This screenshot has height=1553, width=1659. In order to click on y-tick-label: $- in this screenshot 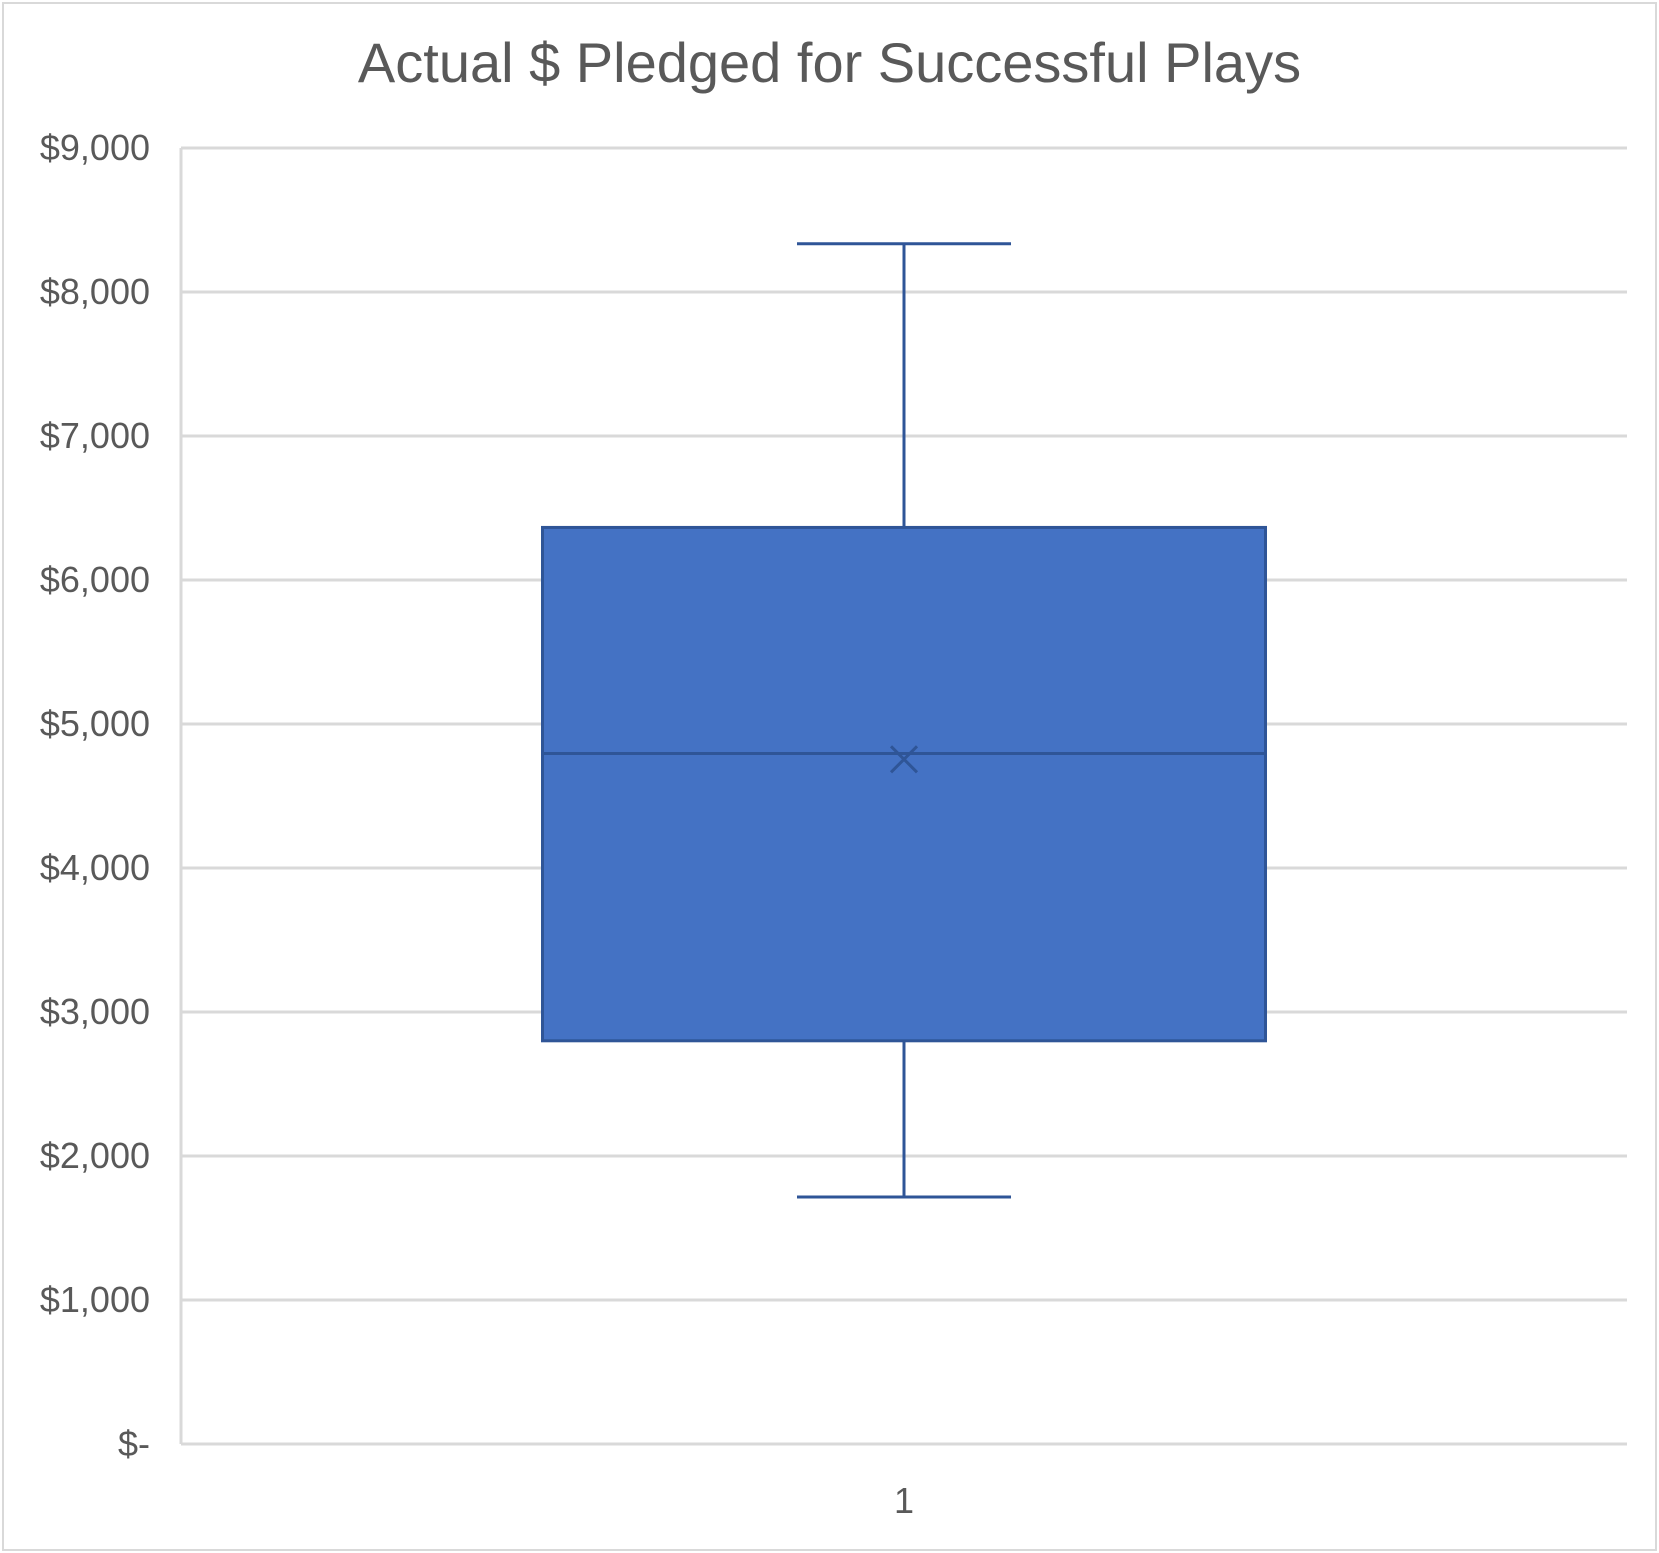, I will do `click(134, 1443)`.